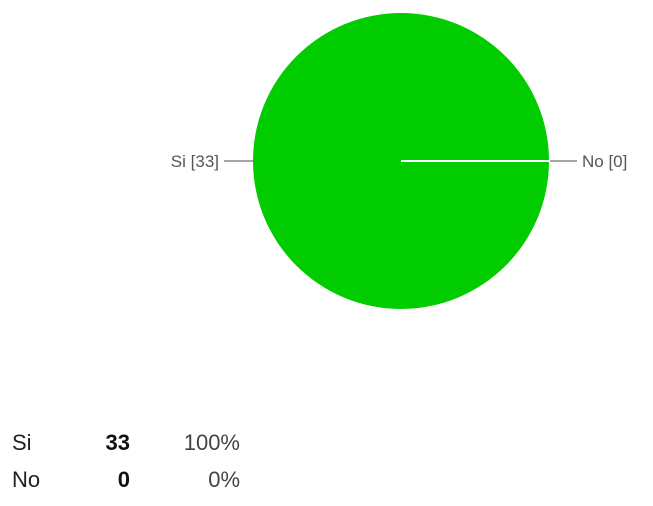 The image size is (653, 506). What do you see at coordinates (195, 161) in the screenshot?
I see `slice-label-si: Si [33]` at bounding box center [195, 161].